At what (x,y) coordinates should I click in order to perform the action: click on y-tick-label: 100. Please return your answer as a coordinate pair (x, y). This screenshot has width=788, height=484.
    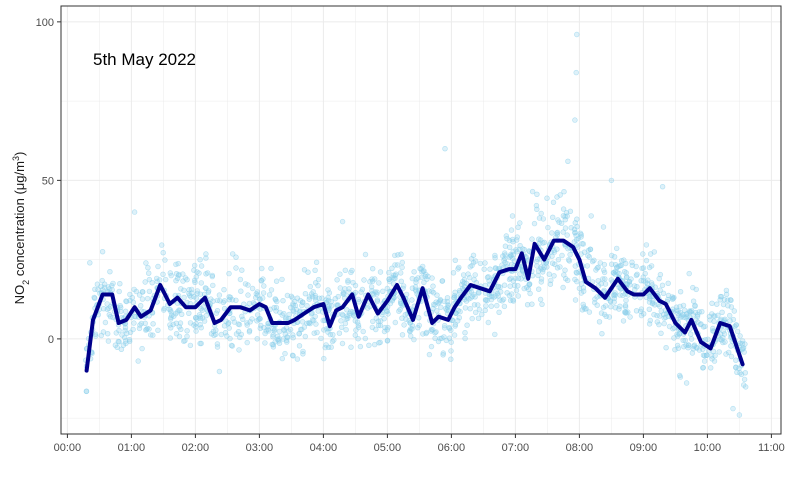
    Looking at the image, I should click on (45, 23).